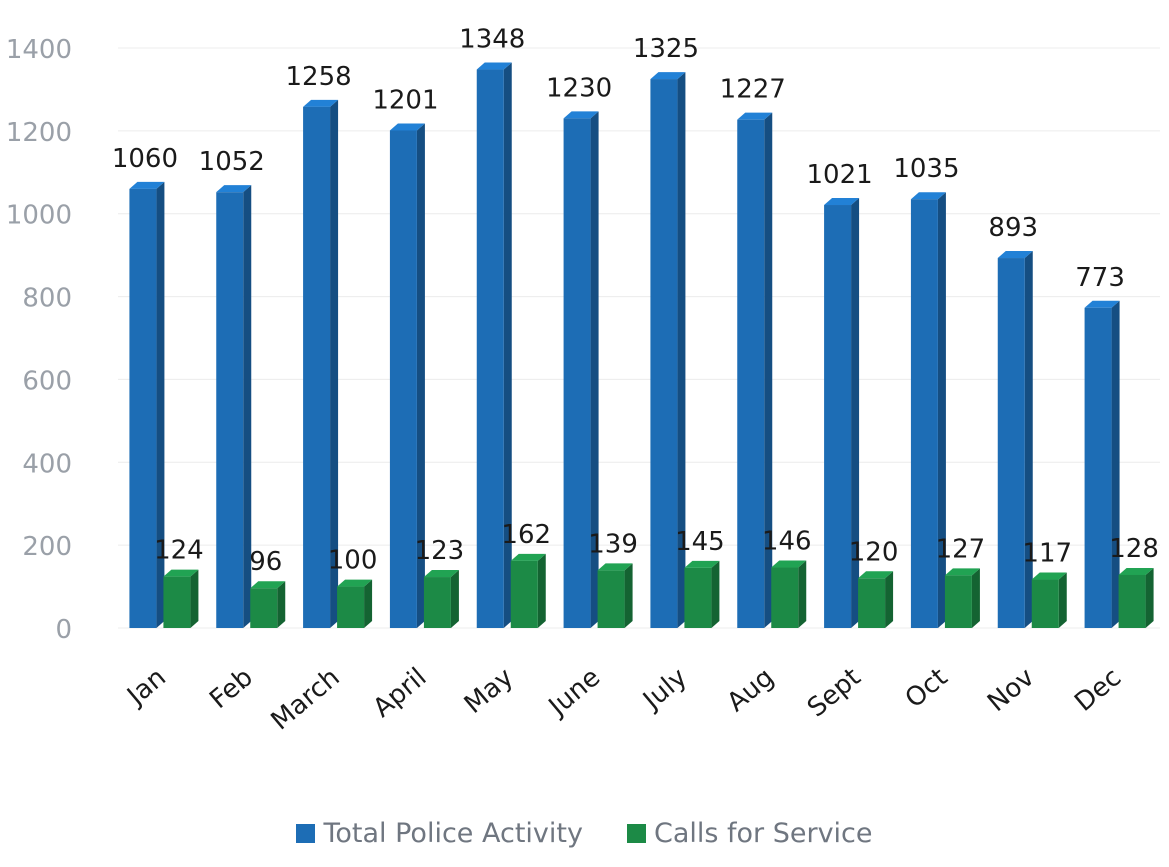 The image size is (1169, 867). I want to click on x-tick-label-dec: Dec, so click(1098, 689).